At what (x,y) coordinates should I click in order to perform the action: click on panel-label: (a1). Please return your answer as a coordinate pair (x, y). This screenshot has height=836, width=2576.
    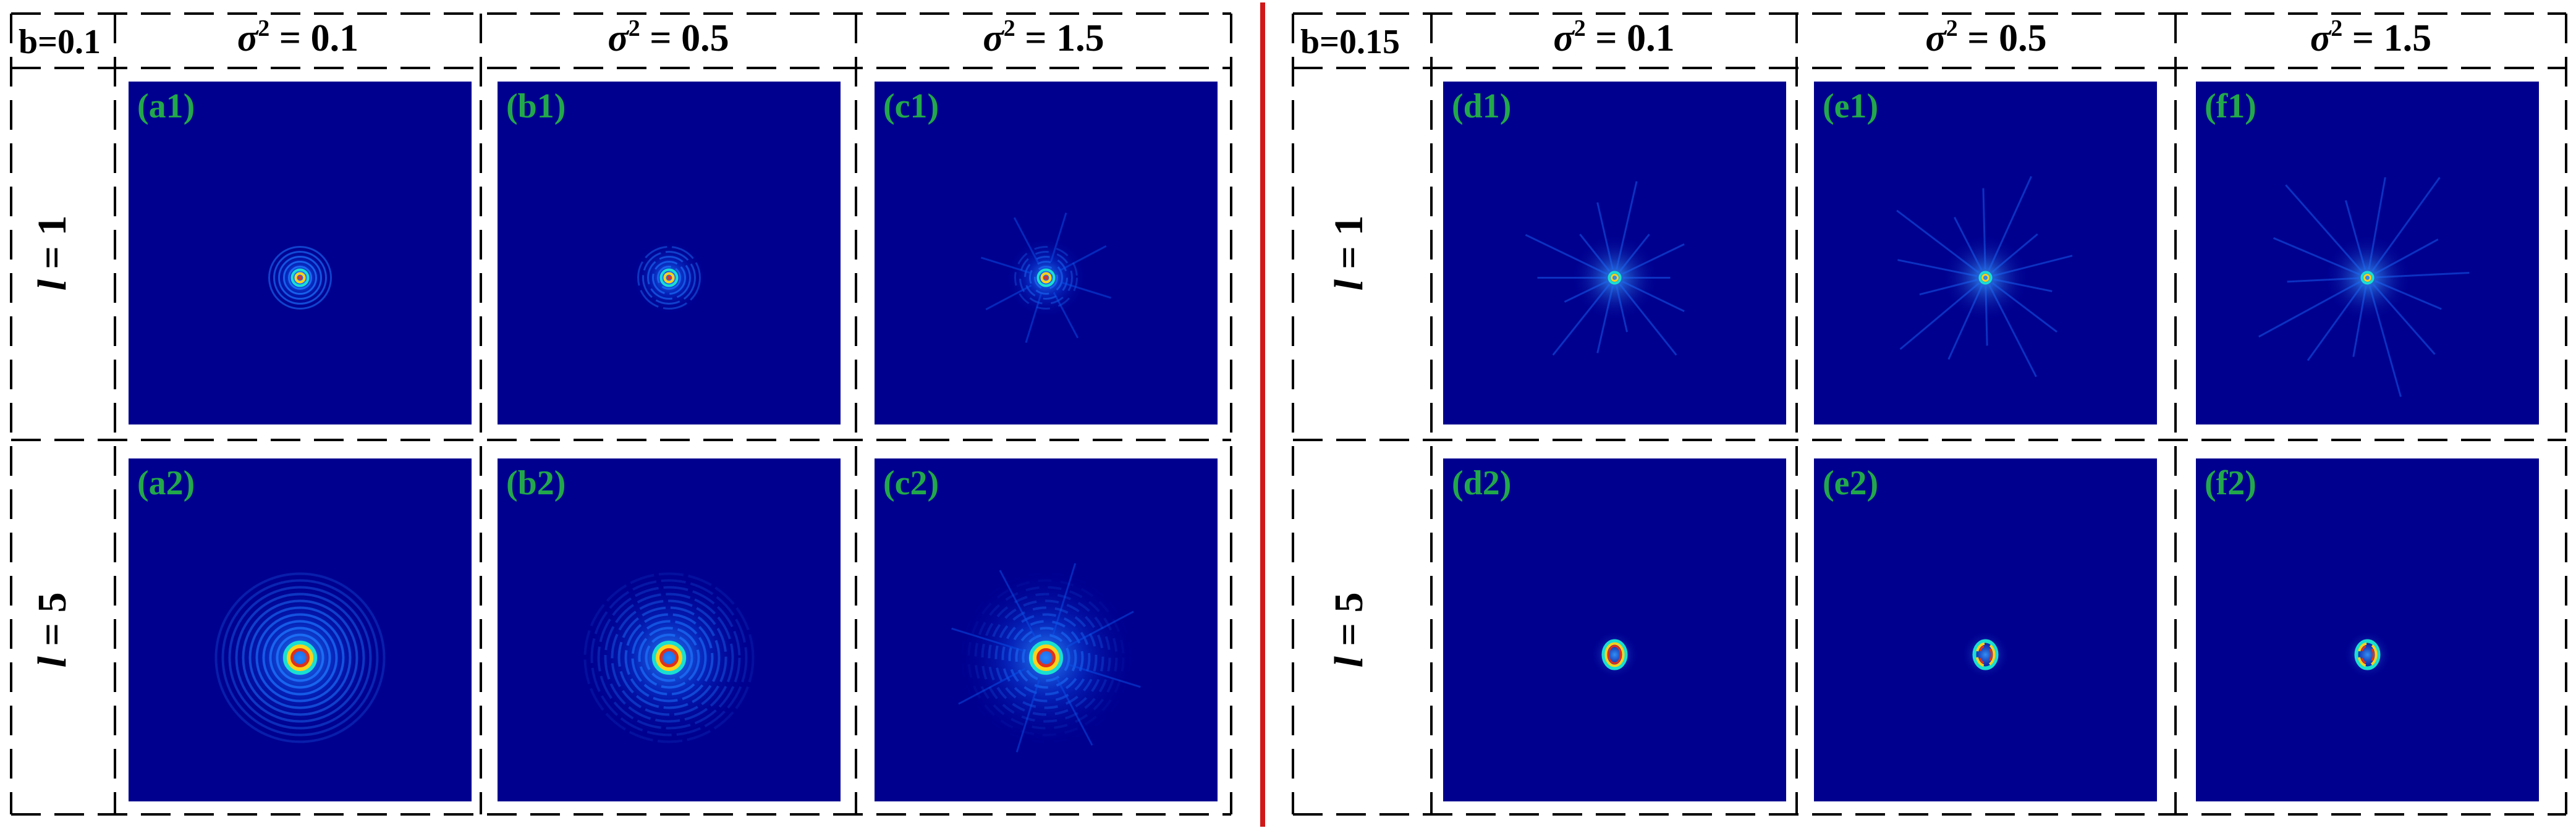
    Looking at the image, I should click on (166, 106).